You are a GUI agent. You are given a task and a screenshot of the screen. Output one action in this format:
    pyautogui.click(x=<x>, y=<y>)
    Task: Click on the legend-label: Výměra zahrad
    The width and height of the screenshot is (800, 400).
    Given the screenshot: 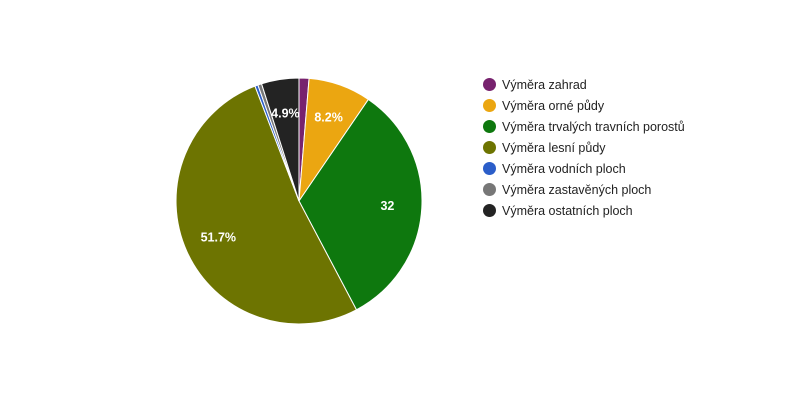 What is the action you would take?
    pyautogui.click(x=544, y=84)
    